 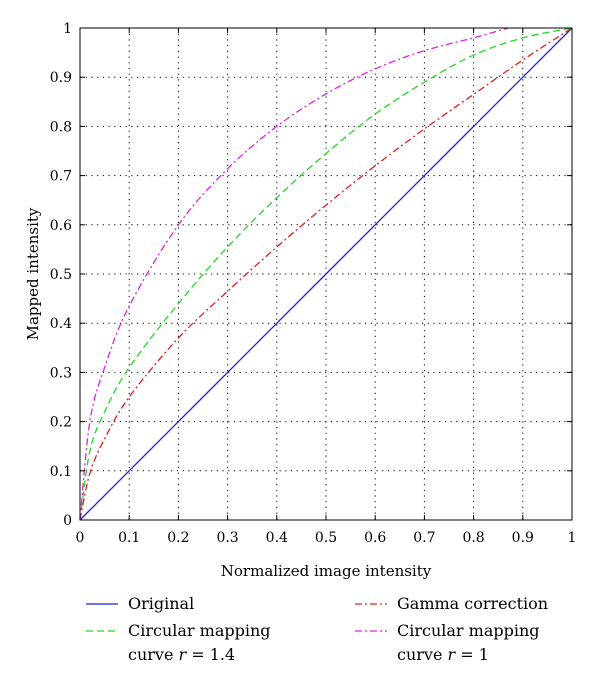 What do you see at coordinates (61, 373) in the screenshot?
I see `y-tick-label: 0.3` at bounding box center [61, 373].